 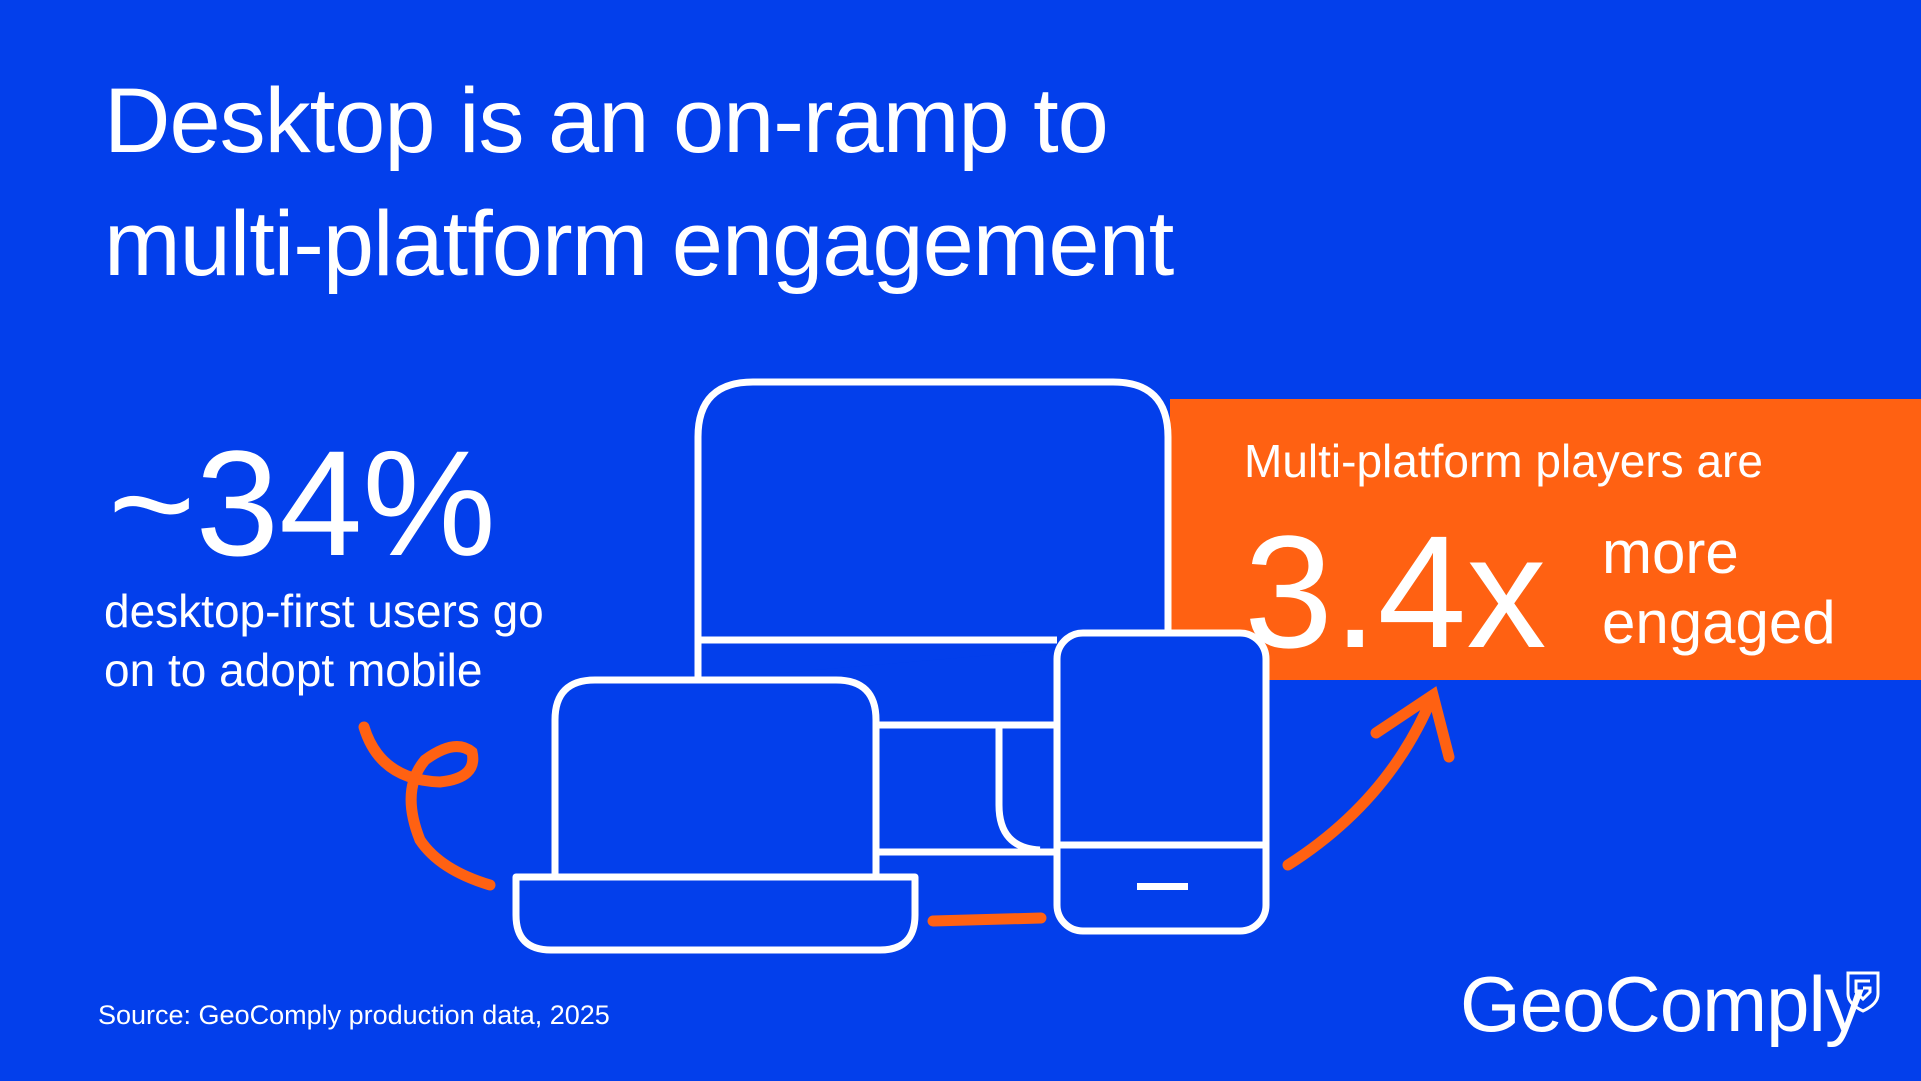 What do you see at coordinates (1395, 591) in the screenshot?
I see `stat-right-value: 3.4x` at bounding box center [1395, 591].